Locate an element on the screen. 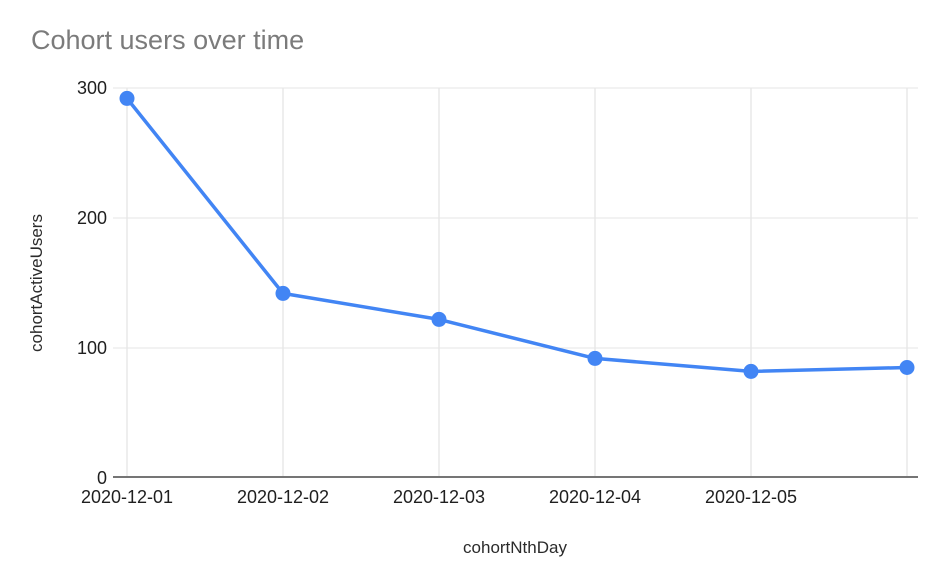  x-tick-label: 2020-12-02 is located at coordinates (283, 497).